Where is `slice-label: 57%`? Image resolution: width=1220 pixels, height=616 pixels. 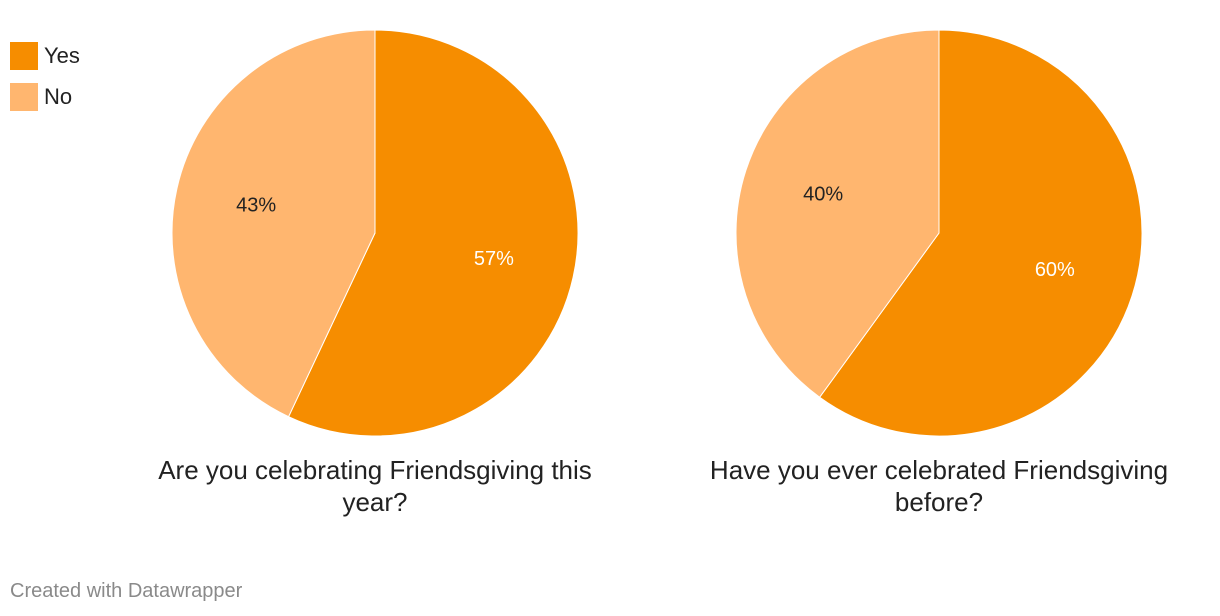
slice-label: 57% is located at coordinates (494, 259).